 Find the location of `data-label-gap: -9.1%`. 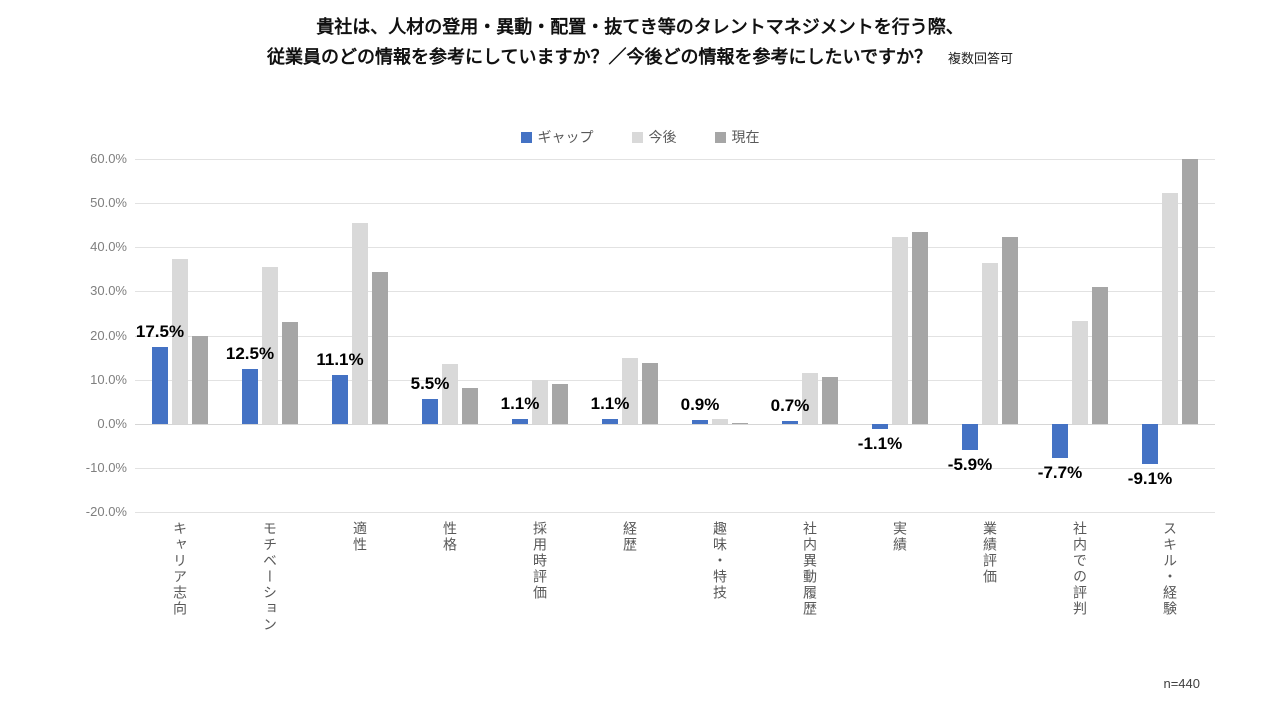

data-label-gap: -9.1% is located at coordinates (1150, 478).